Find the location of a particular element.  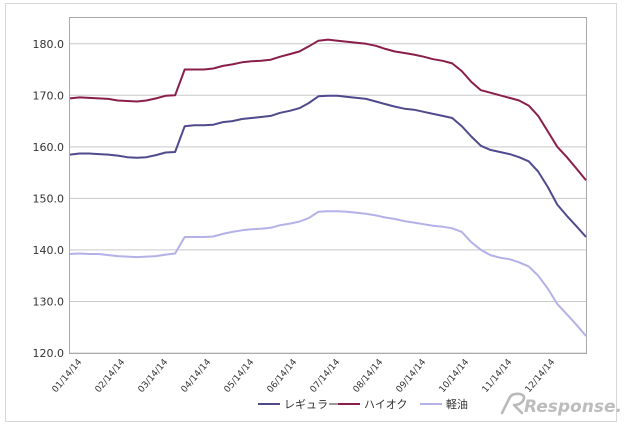

x-tick-label: 05/14/14 is located at coordinates (240, 376).